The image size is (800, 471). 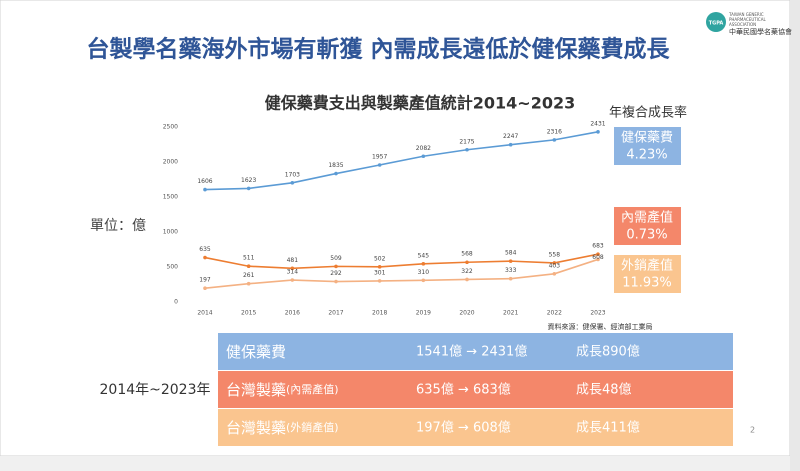 I want to click on row-label: 健保藥費, so click(x=256, y=352).